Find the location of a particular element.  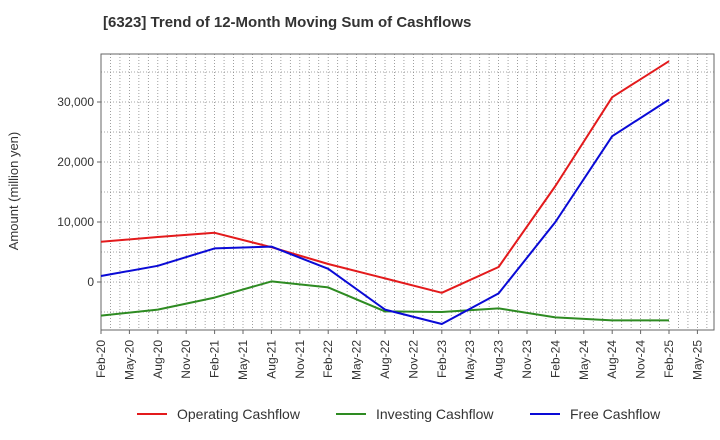

investing-cashflow-line is located at coordinates (384, 301).